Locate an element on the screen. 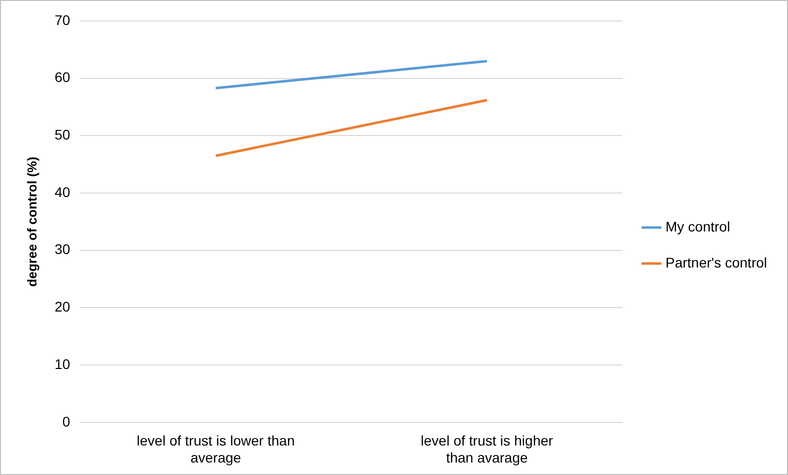 This screenshot has width=788, height=475. y-tick-label: 50 is located at coordinates (62, 134).